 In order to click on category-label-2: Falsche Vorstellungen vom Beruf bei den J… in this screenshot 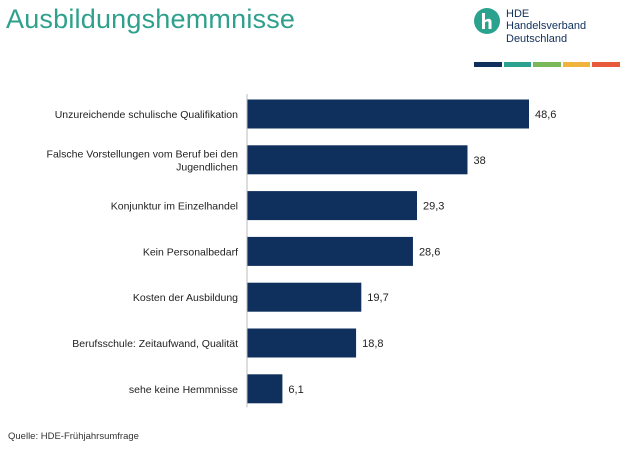, I will do `click(143, 160)`.